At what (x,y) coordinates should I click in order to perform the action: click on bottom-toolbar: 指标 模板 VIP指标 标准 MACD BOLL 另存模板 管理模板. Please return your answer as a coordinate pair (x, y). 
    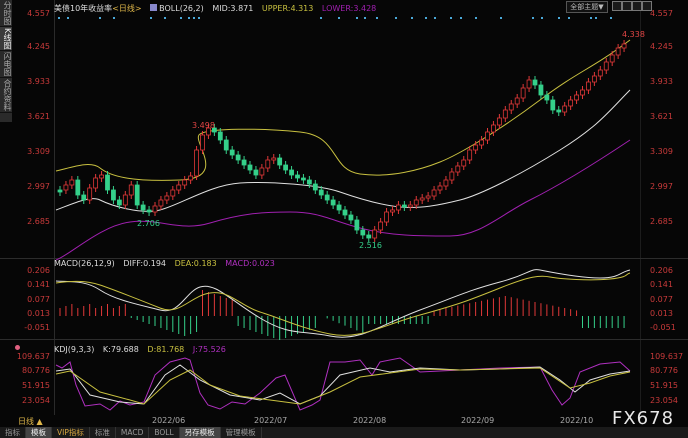
    Looking at the image, I should click on (344, 432).